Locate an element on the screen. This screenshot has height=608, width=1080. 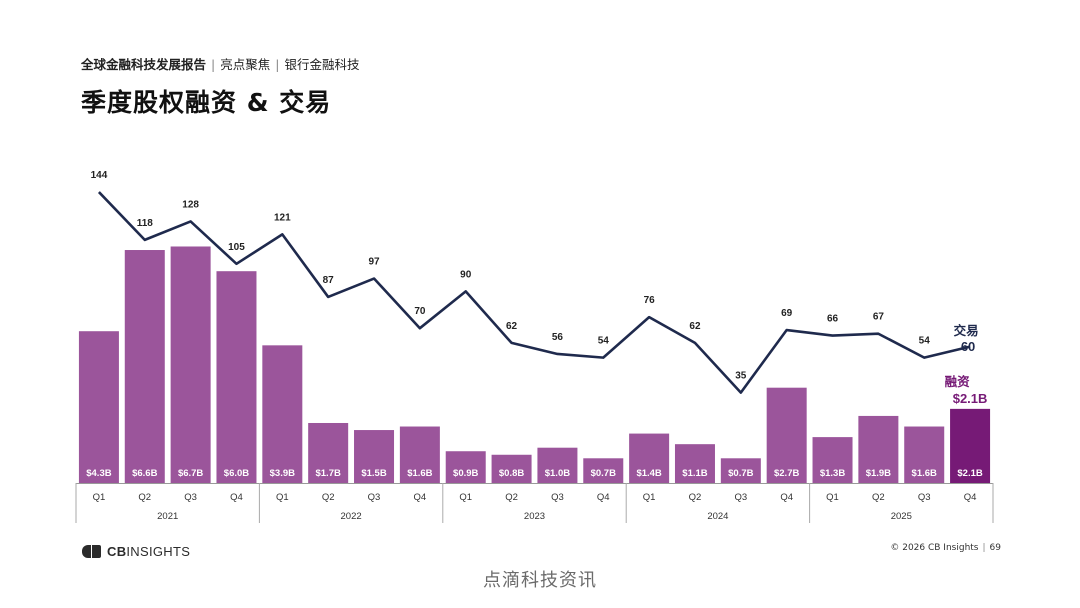
deals-value-label: 69 is located at coordinates (787, 313).